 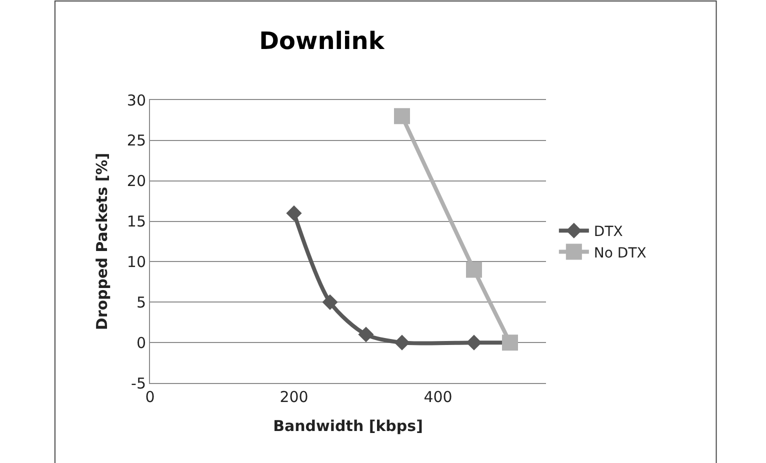 What do you see at coordinates (438, 397) in the screenshot?
I see `x-tick-label: 400` at bounding box center [438, 397].